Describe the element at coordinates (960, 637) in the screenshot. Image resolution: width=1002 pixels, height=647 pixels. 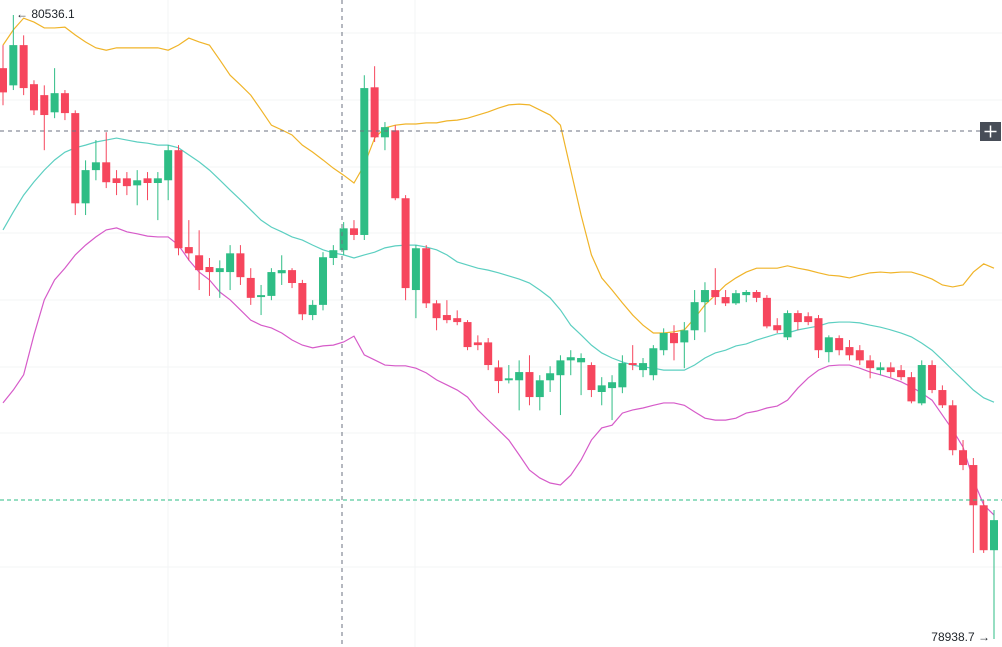
I see `min-label: 78938.7 →` at that location.